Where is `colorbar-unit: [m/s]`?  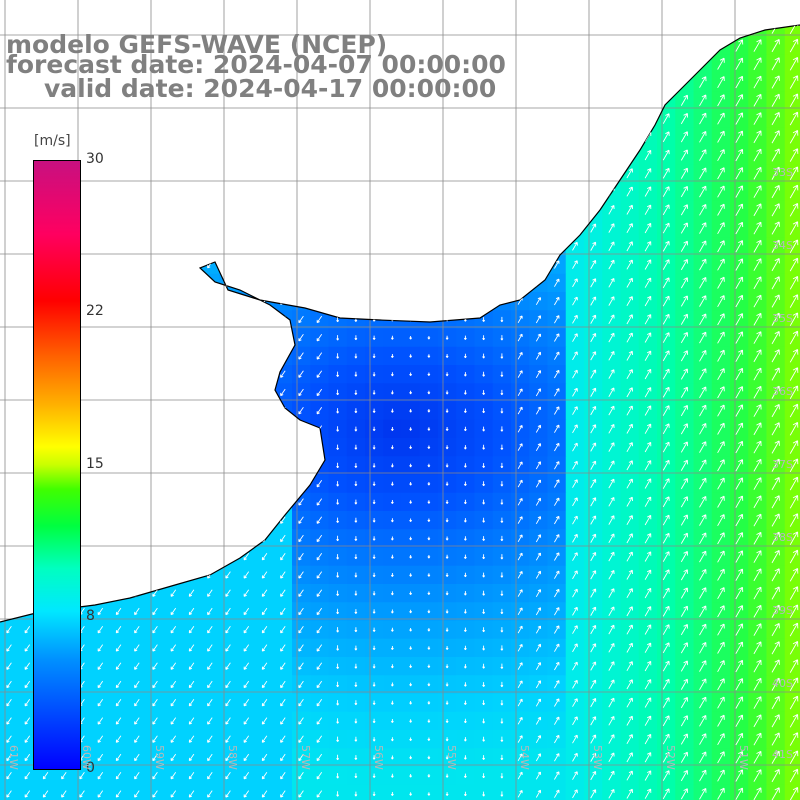
colorbar-unit: [m/s] is located at coordinates (52, 141).